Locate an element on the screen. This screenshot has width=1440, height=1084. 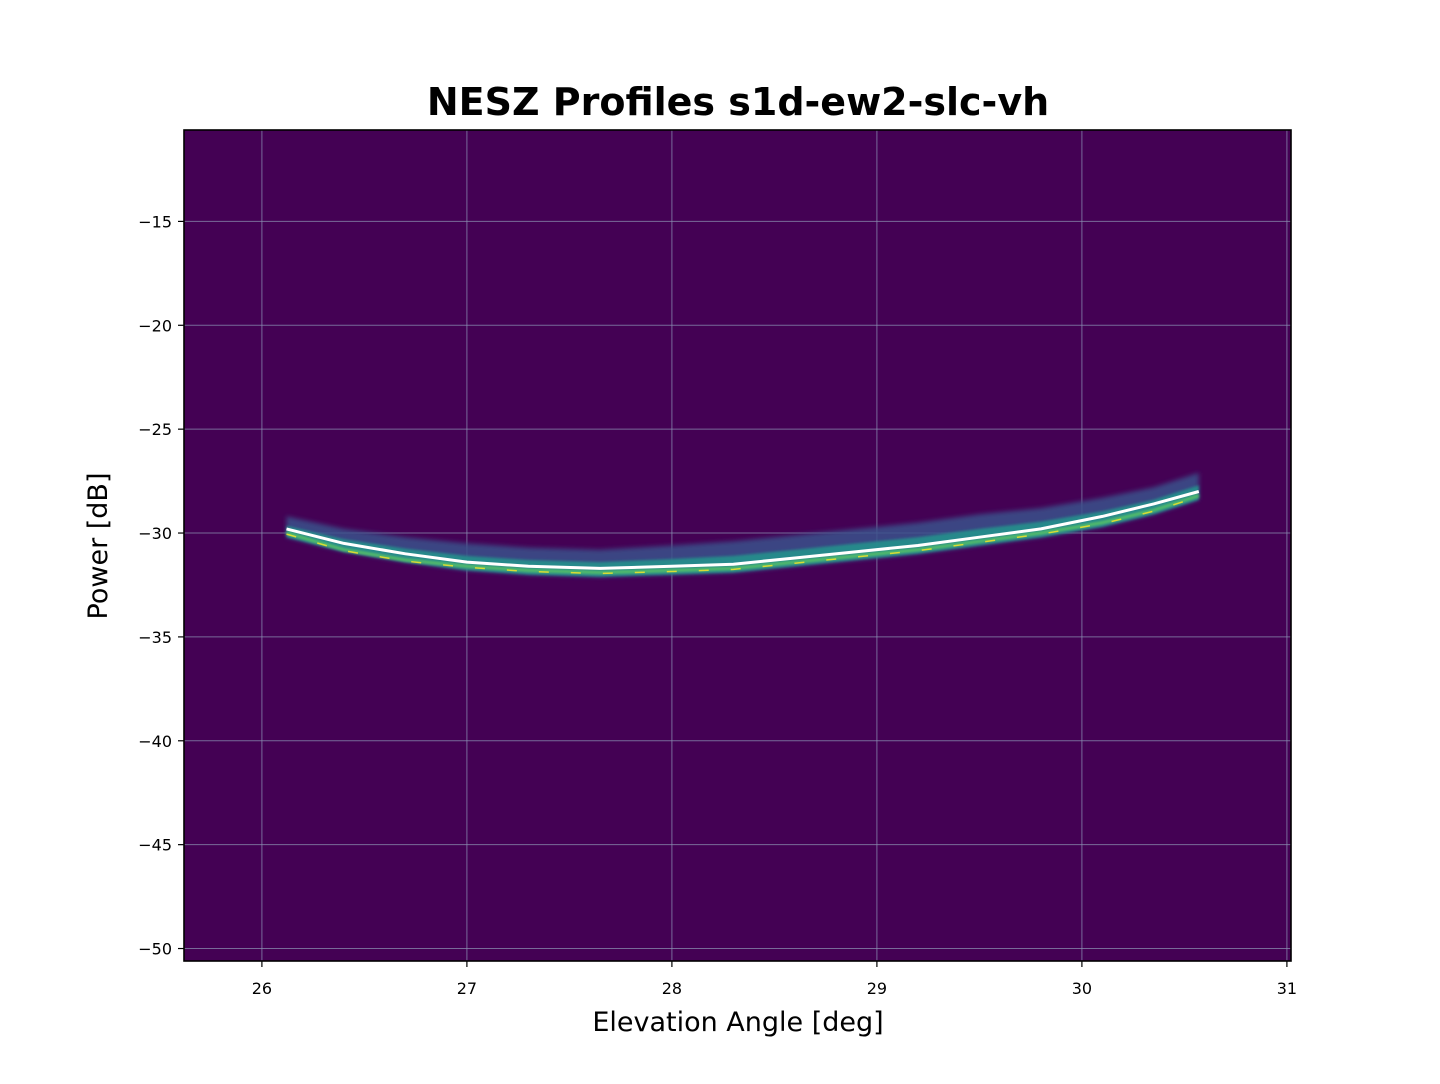
y-axis-ticks: −15 −20 −25 −30 −35 −40 −45 −50 is located at coordinates (161, 585).